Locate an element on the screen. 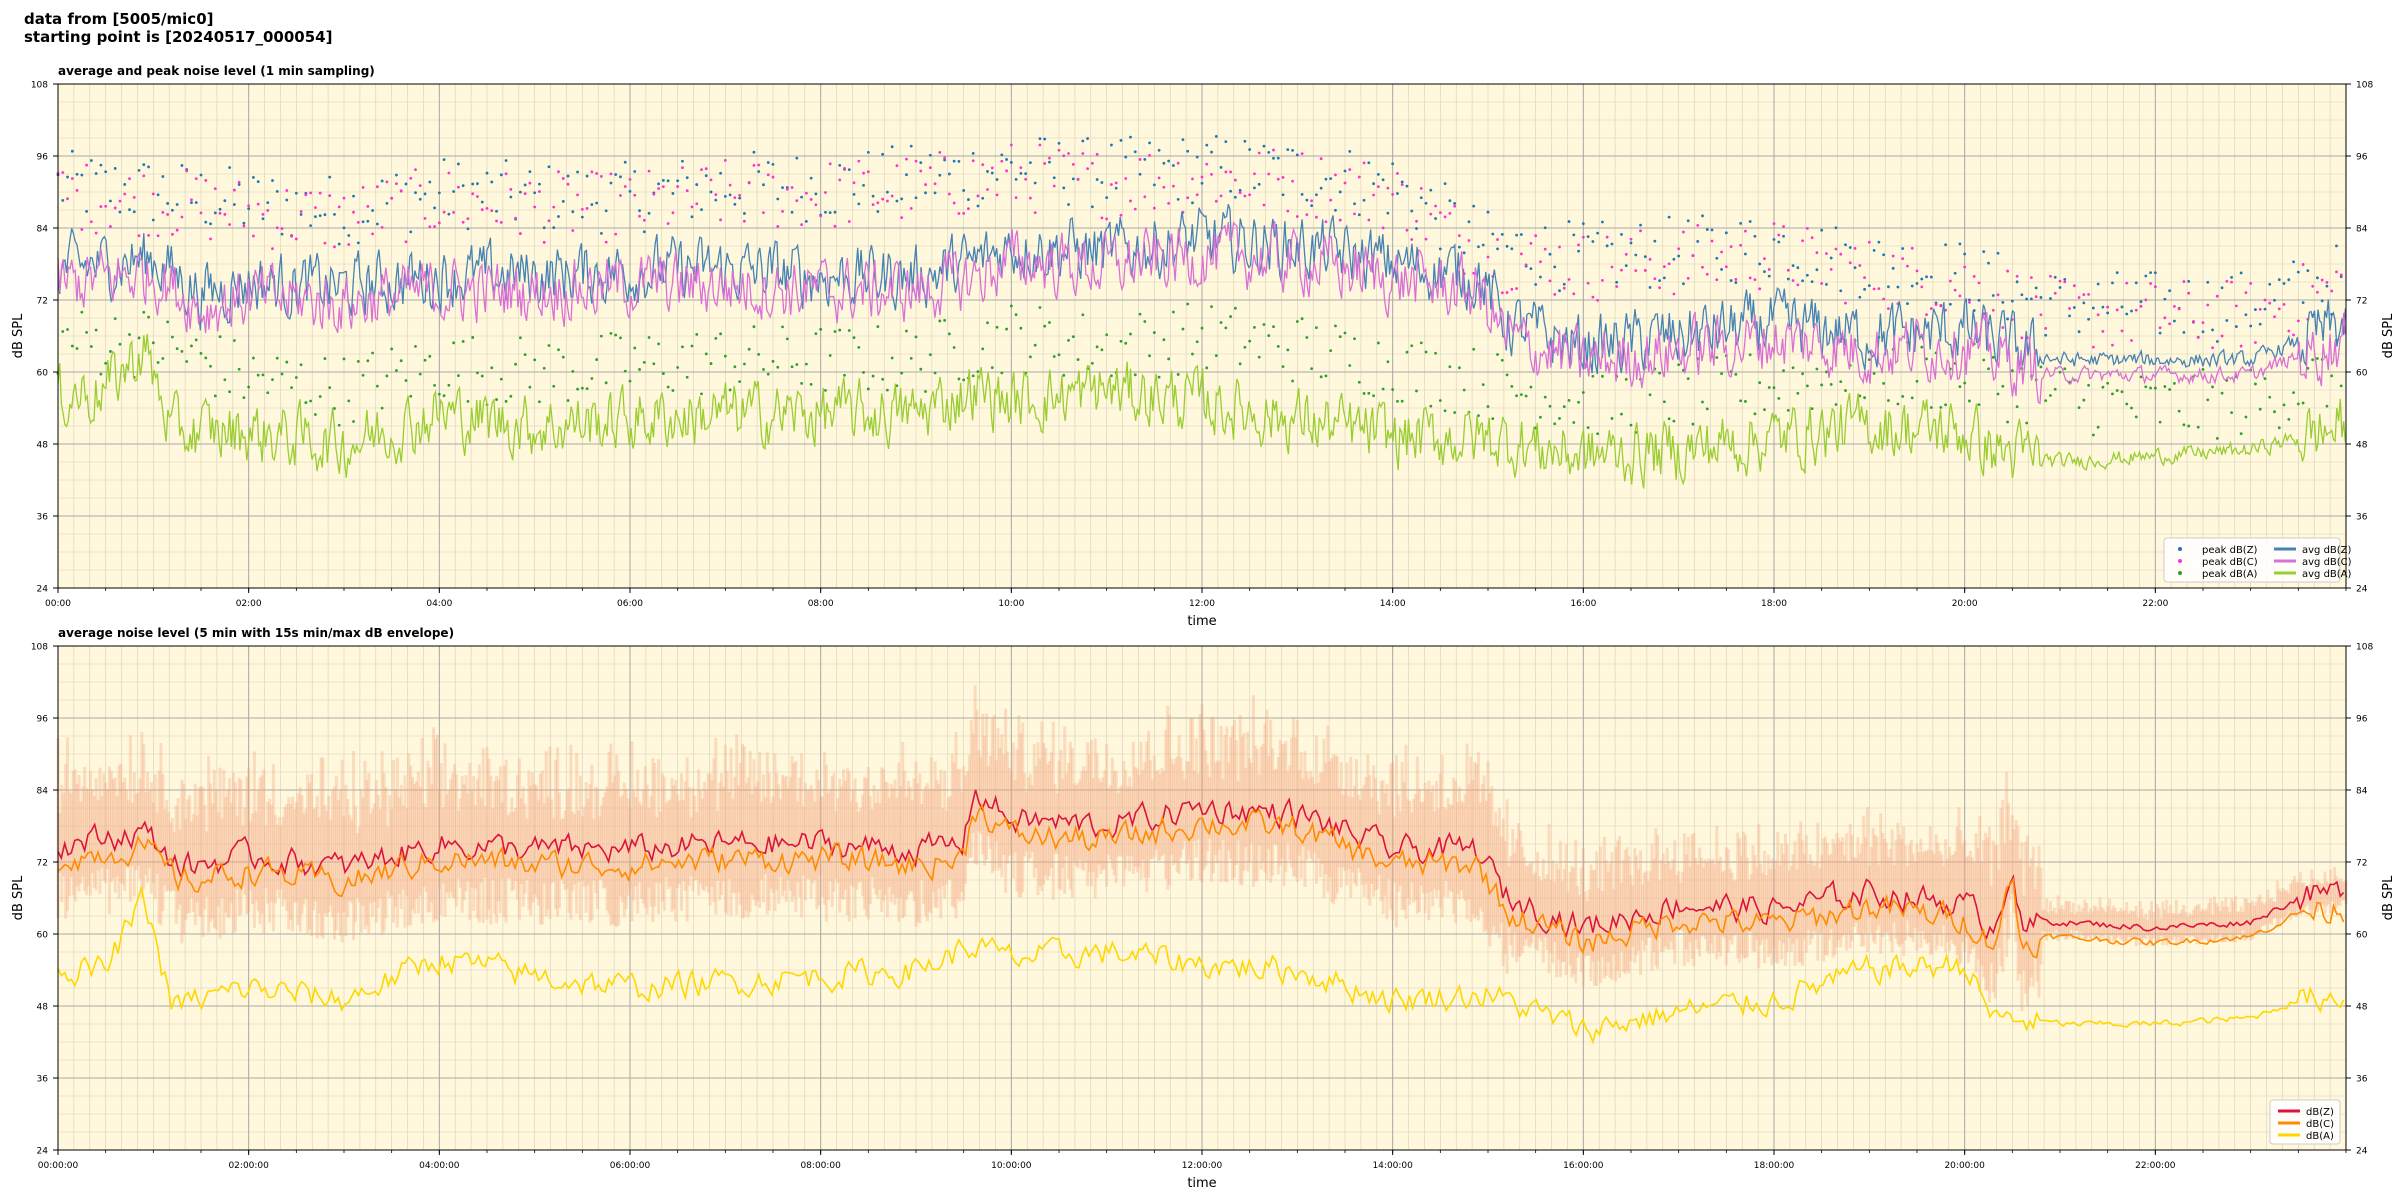 This screenshot has height=1200, width=2400. y-tick-label: 72 is located at coordinates (2361, 864).